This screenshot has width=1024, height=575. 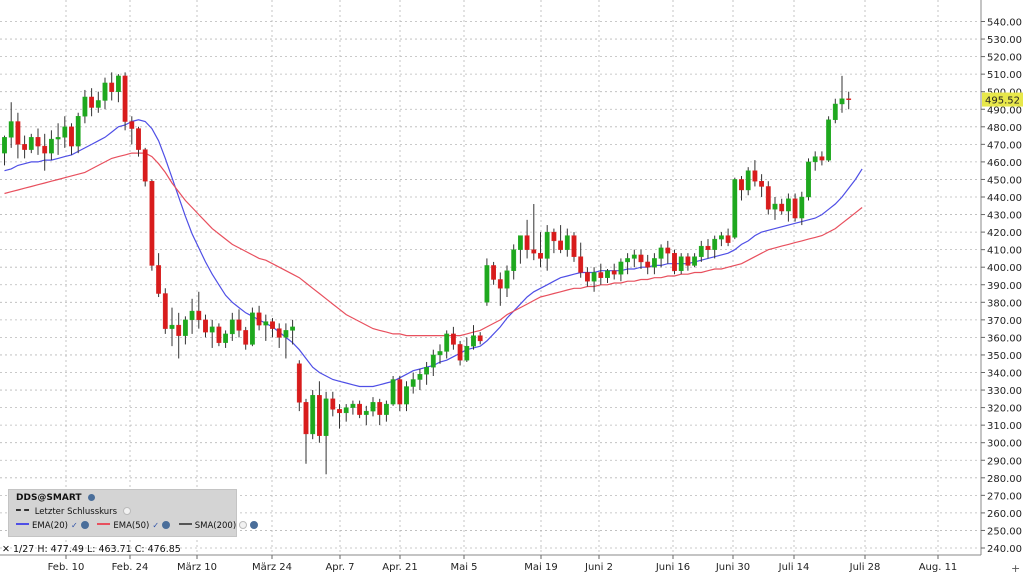 I want to click on legend-item-ema50: EMA(50) ✓, so click(x=134, y=526).